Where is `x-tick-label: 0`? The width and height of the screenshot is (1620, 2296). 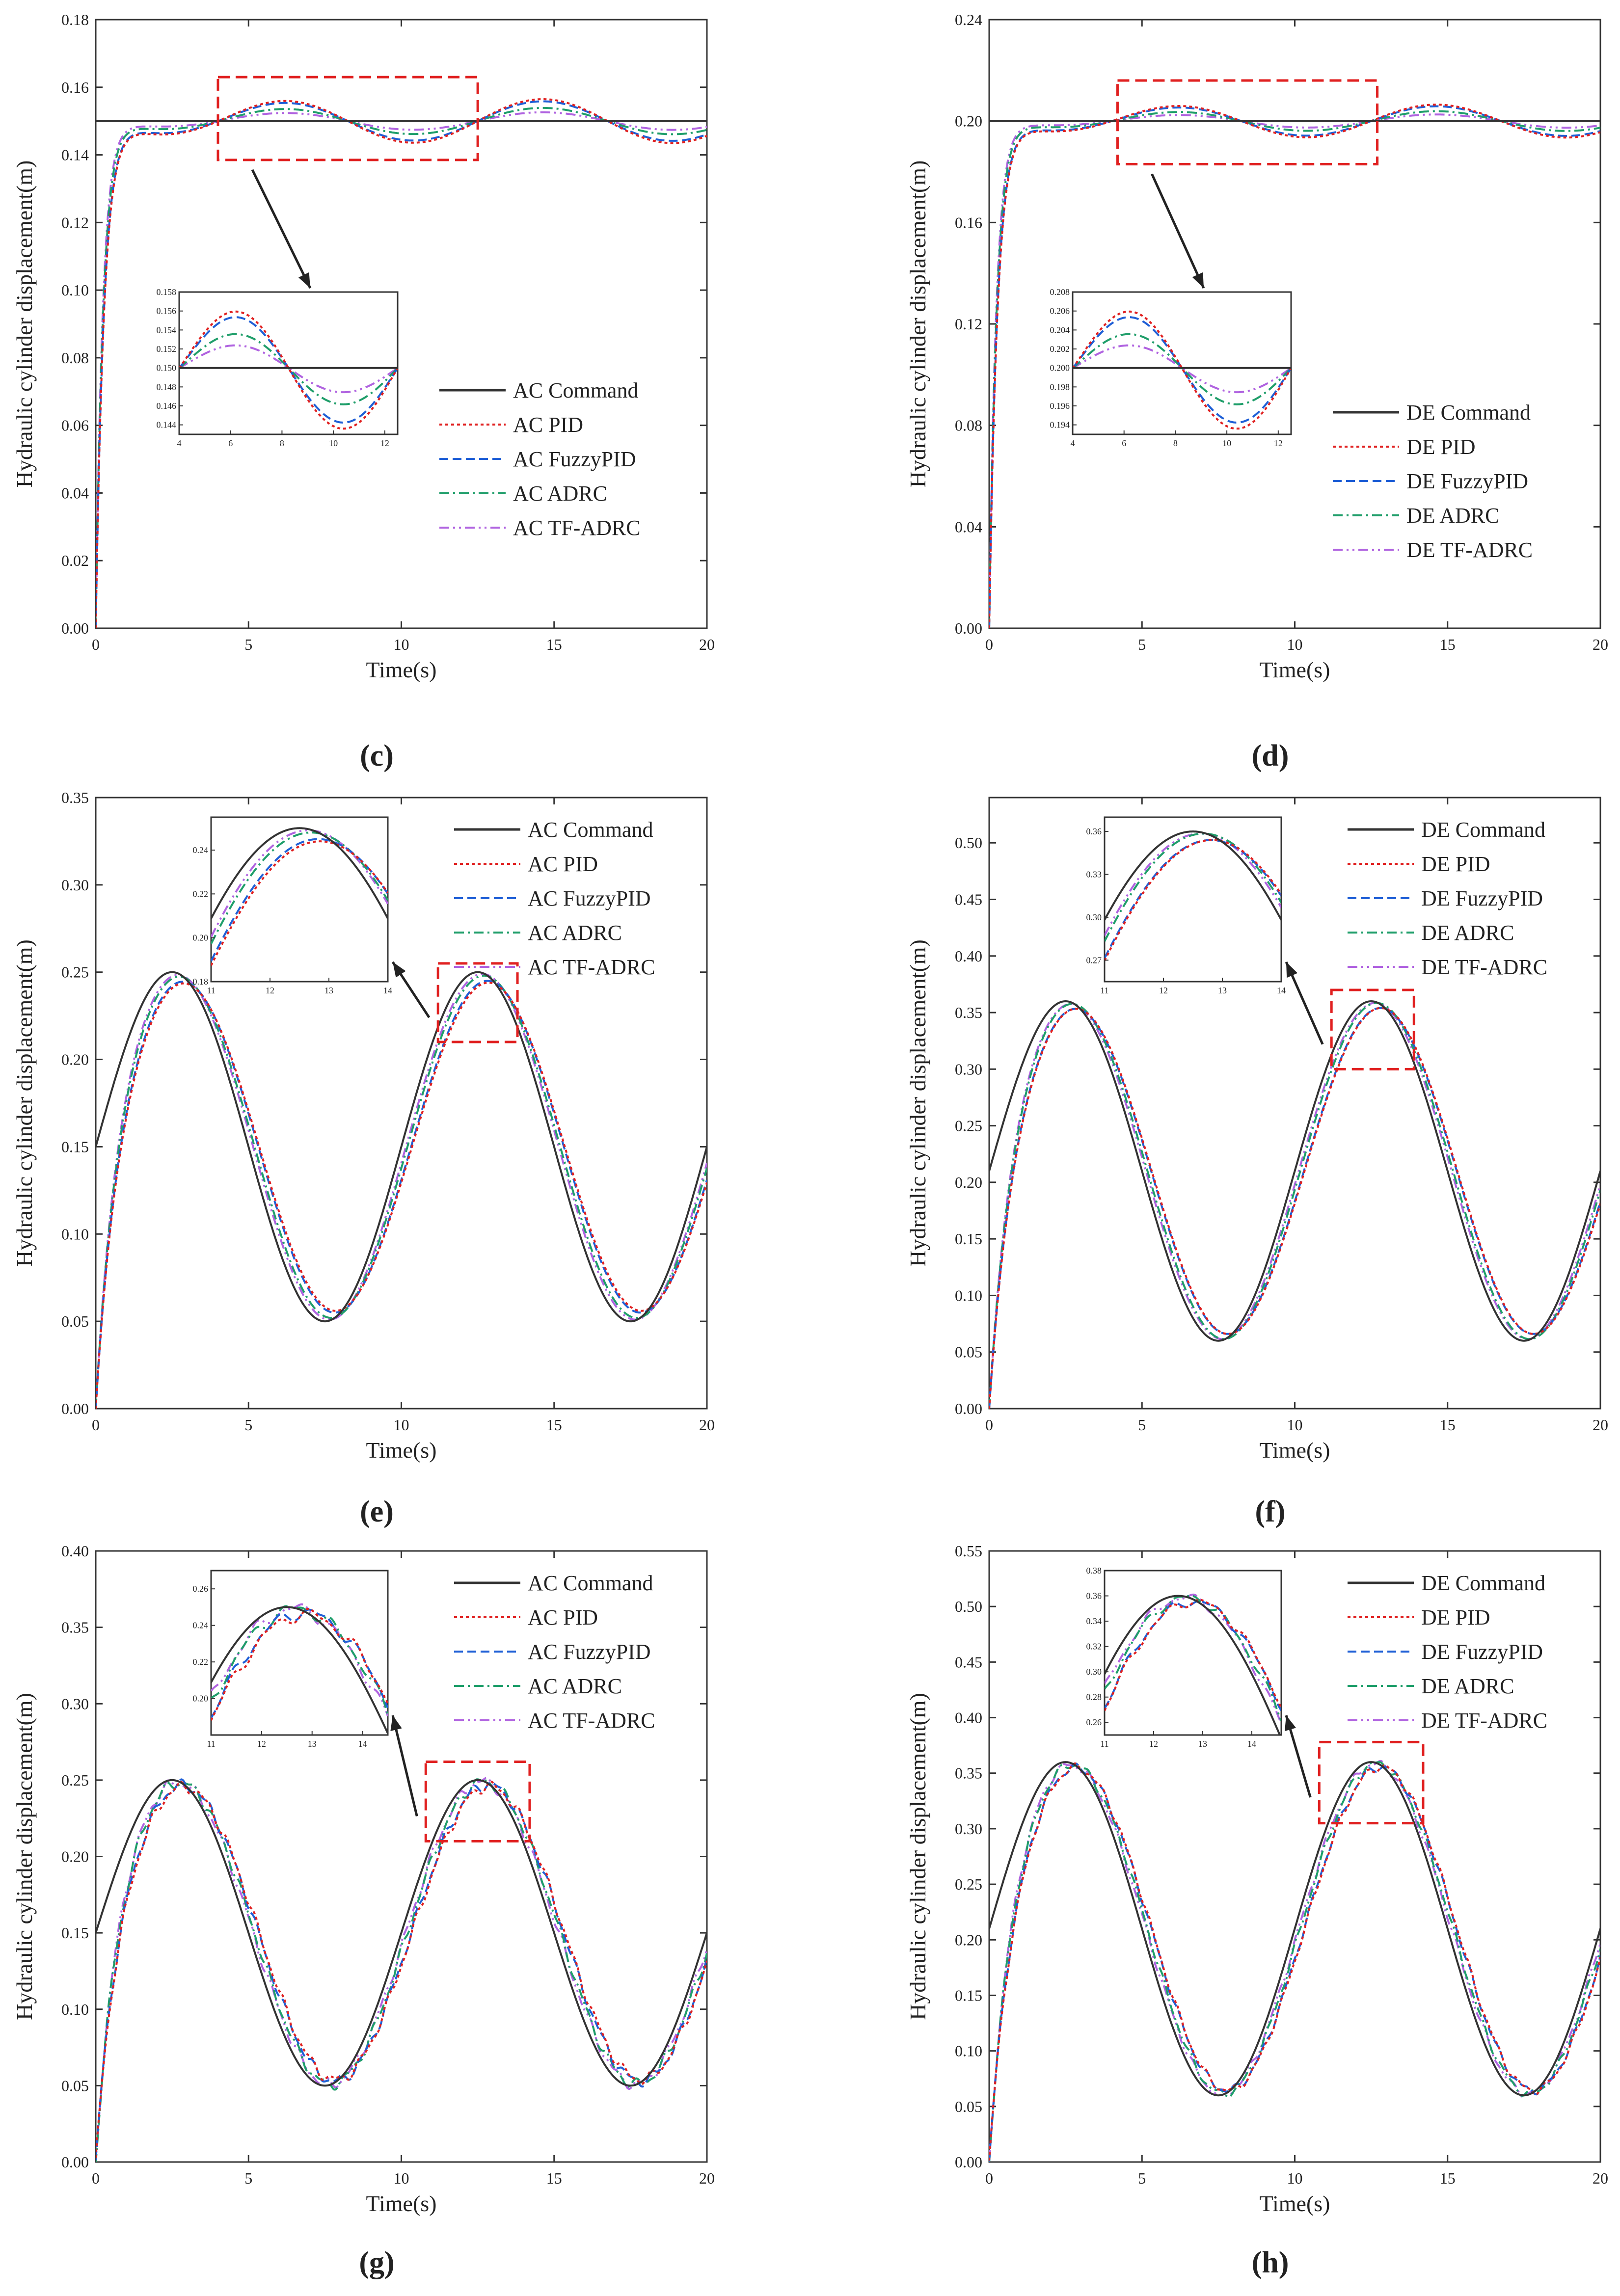
x-tick-label: 0 is located at coordinates (989, 644).